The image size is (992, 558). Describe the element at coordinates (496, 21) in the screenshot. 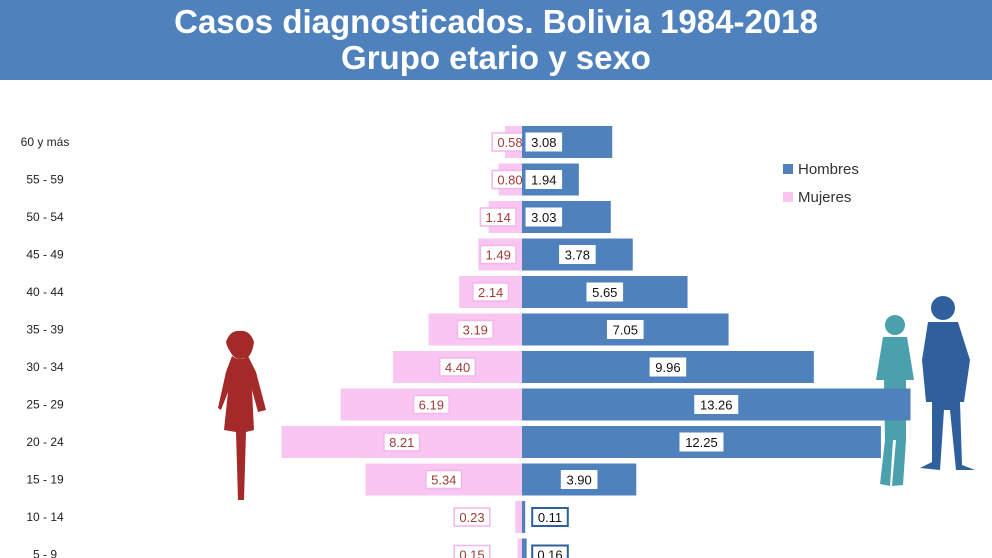

I see `chart-title: Casos diagnosticados. Bolivia 1984-2018` at that location.